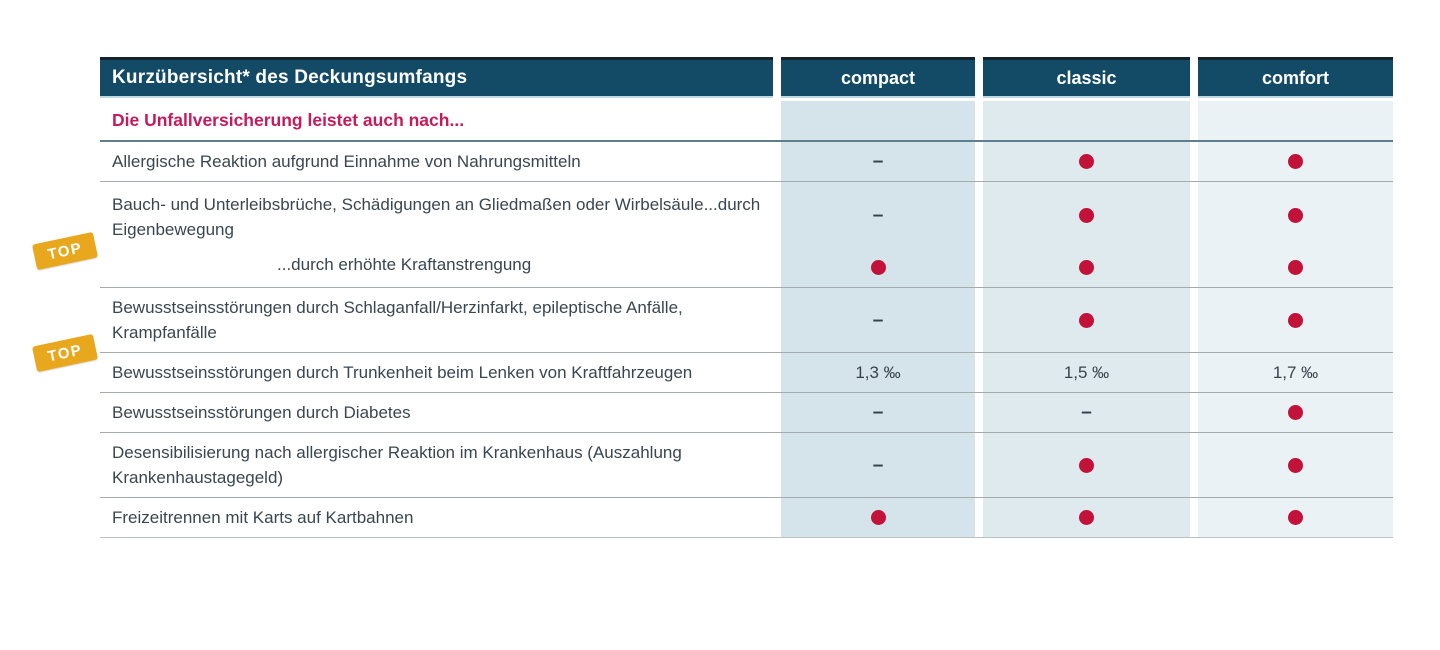  Describe the element at coordinates (878, 77) in the screenshot. I see `column-header-compact: compact` at that location.